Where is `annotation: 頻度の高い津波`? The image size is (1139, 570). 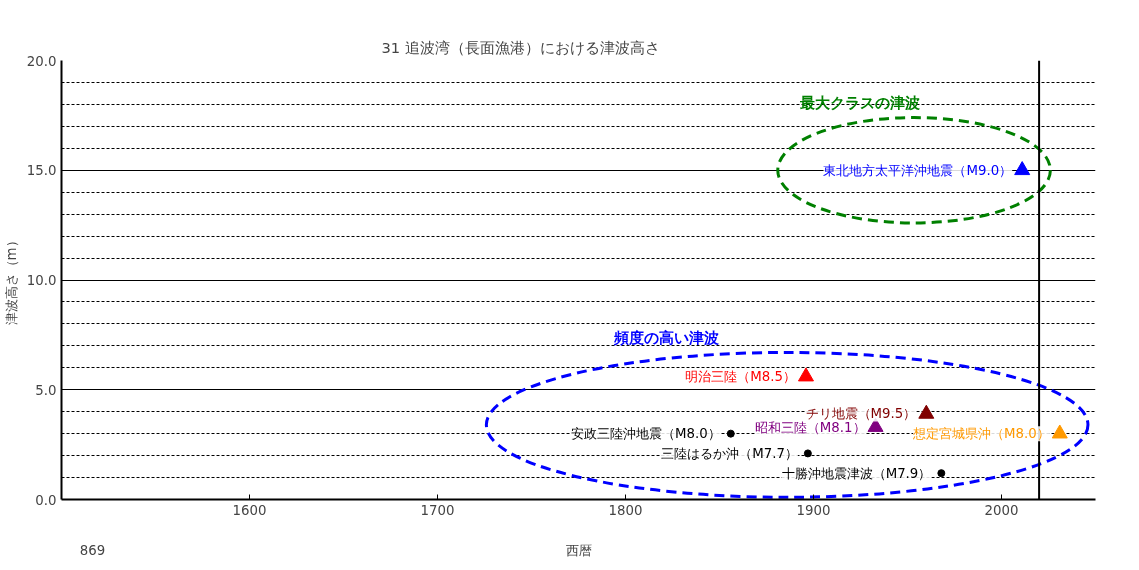 annotation: 頻度の高い津波 is located at coordinates (666, 337).